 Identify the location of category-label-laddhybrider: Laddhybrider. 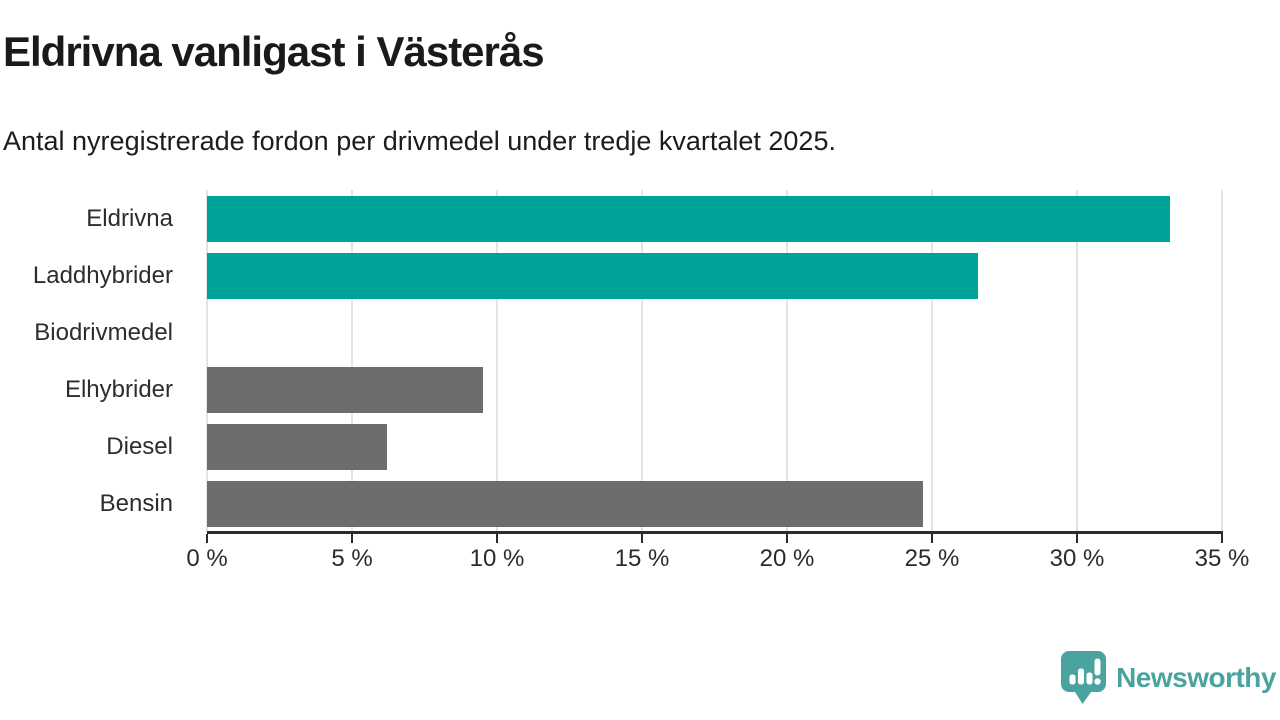
(102, 275).